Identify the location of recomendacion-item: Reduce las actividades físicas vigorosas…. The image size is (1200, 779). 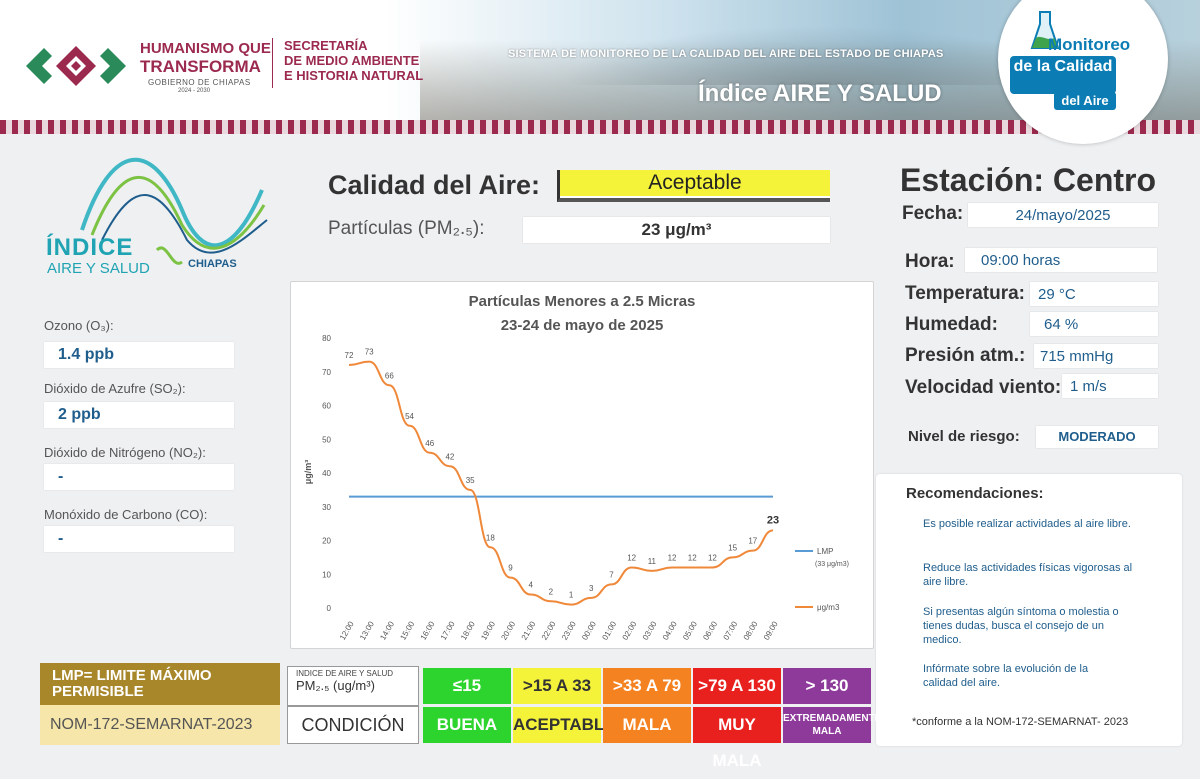
(1028, 575).